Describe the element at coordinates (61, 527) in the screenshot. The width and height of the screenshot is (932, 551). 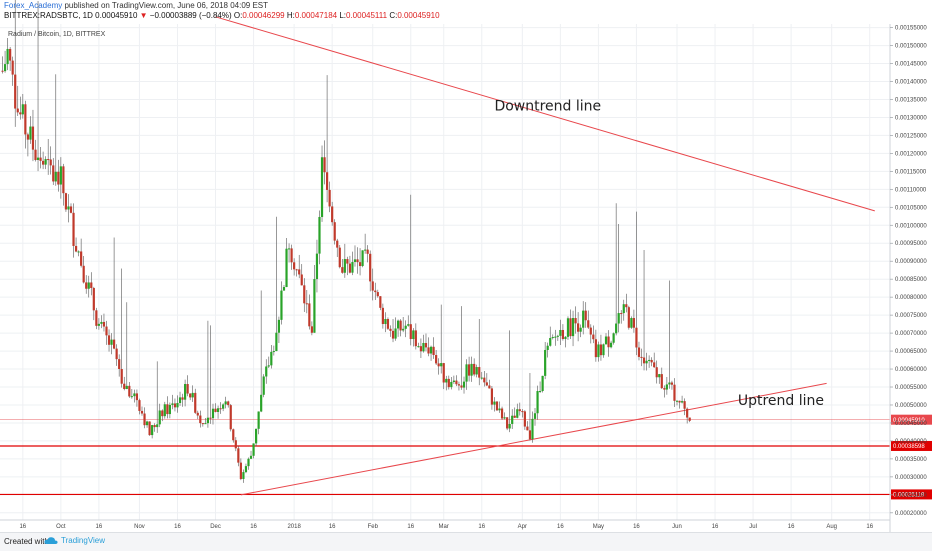
I see `time-tick-label: Oct` at that location.